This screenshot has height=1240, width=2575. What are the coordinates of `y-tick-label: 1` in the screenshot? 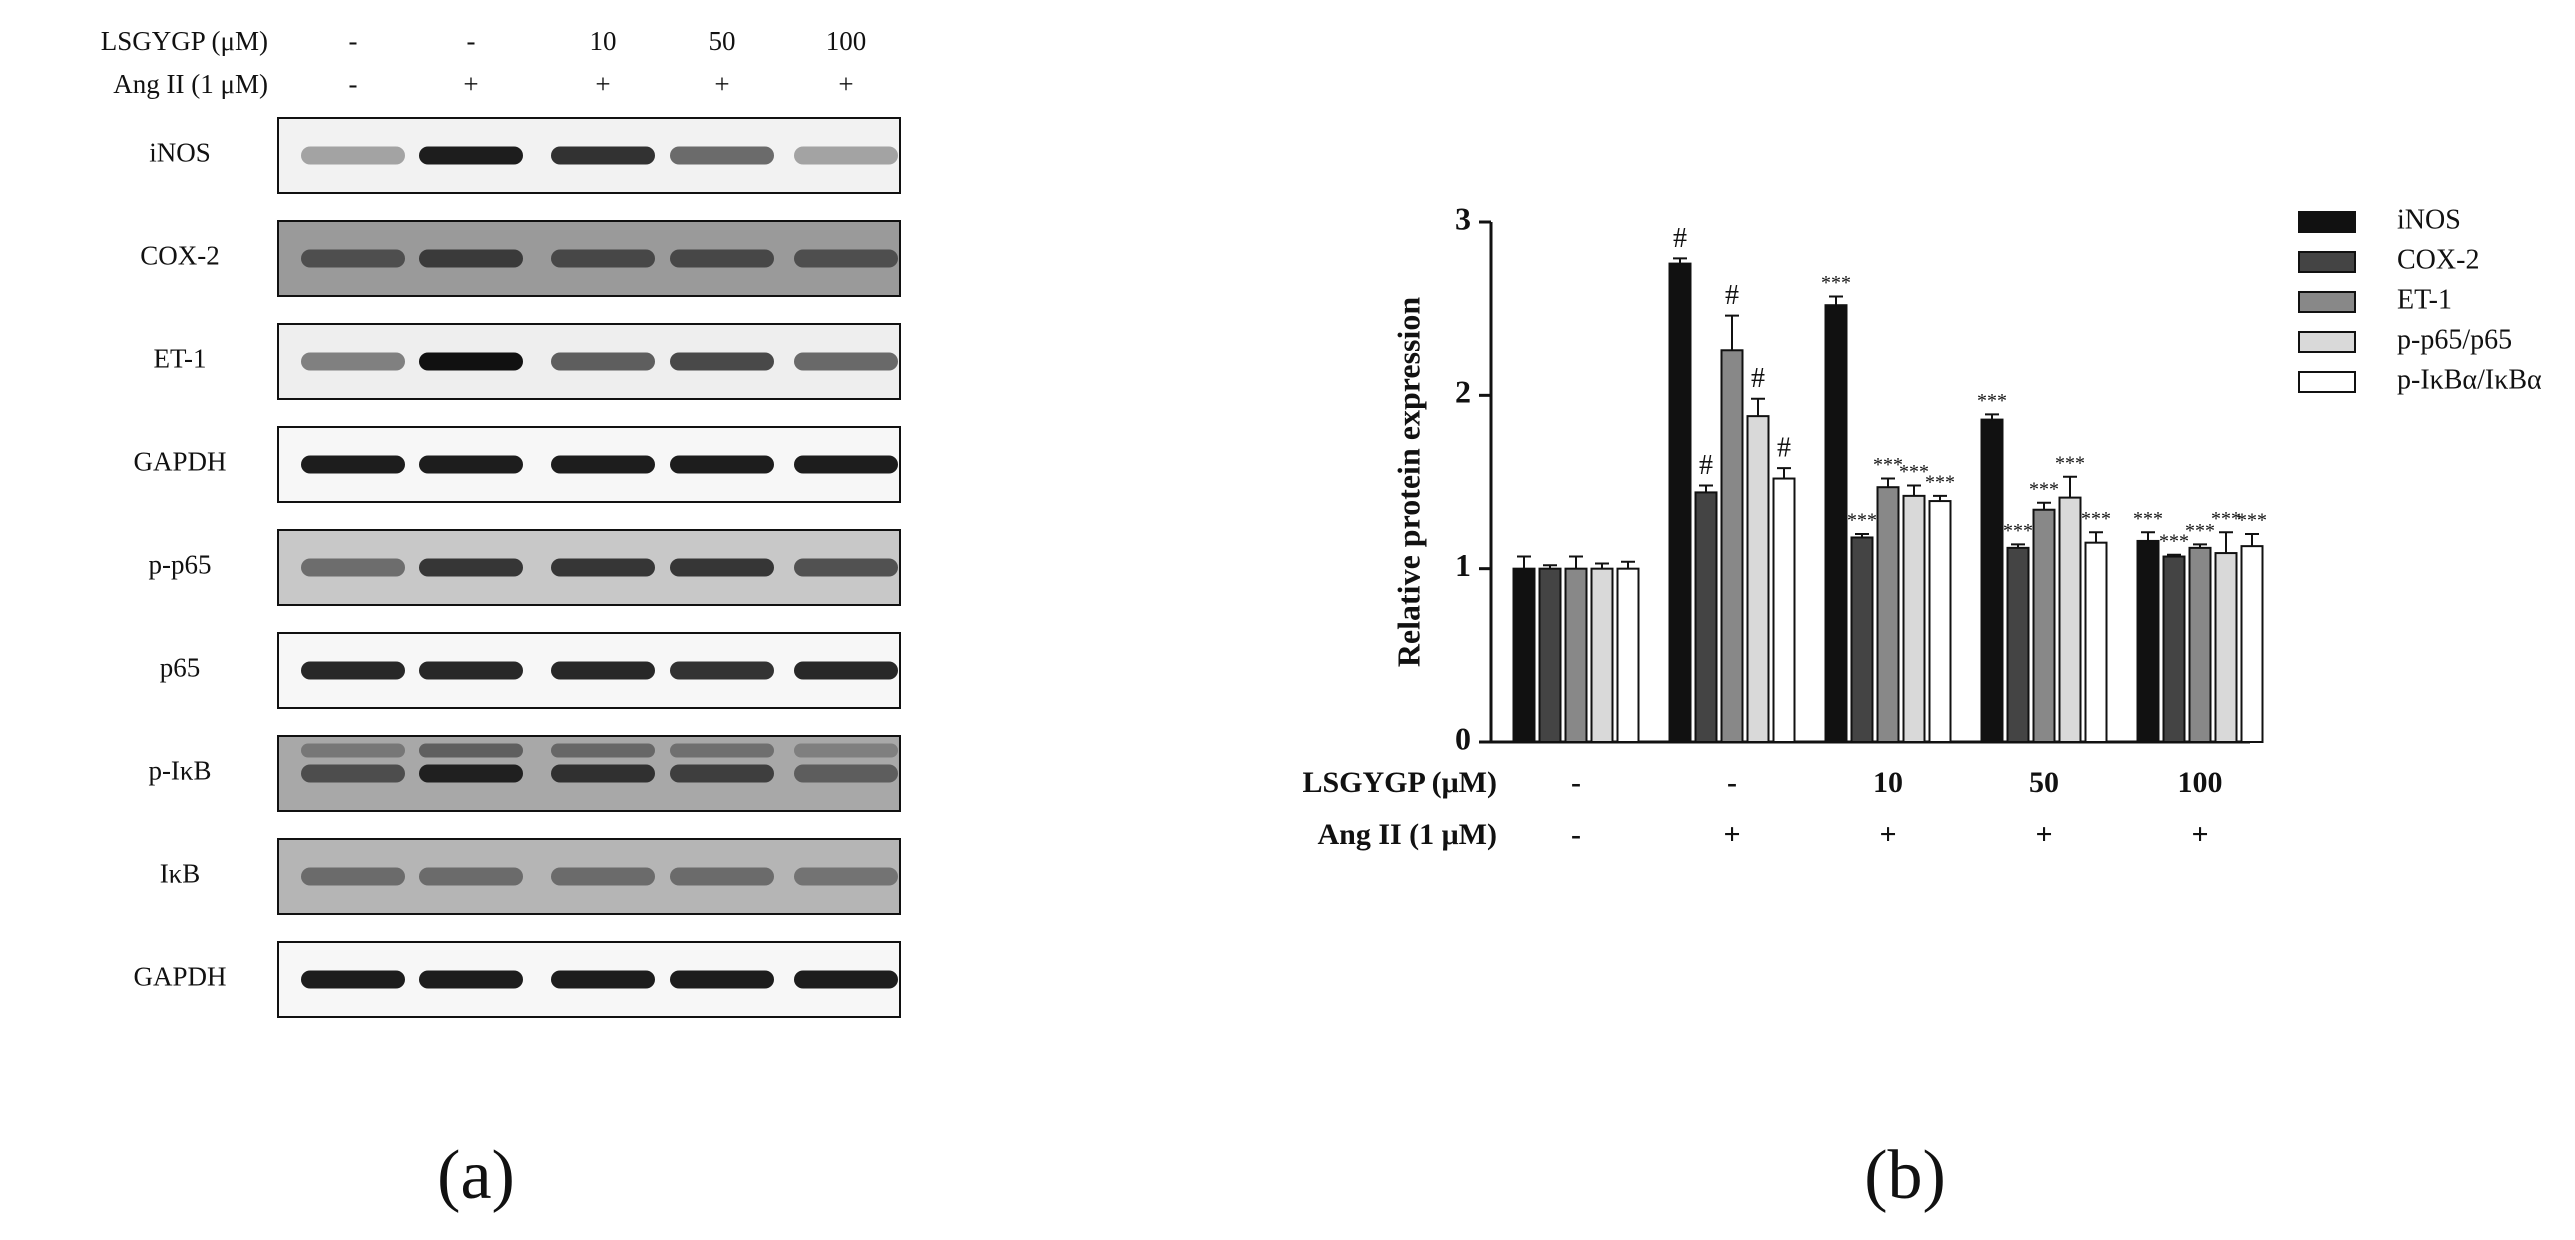 It's located at (1463, 565).